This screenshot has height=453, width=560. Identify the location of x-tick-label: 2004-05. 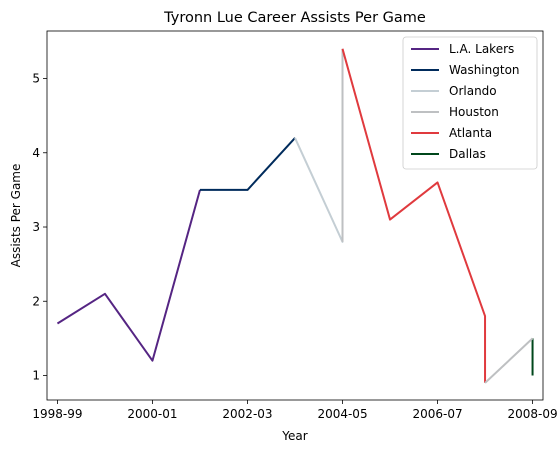
(342, 414).